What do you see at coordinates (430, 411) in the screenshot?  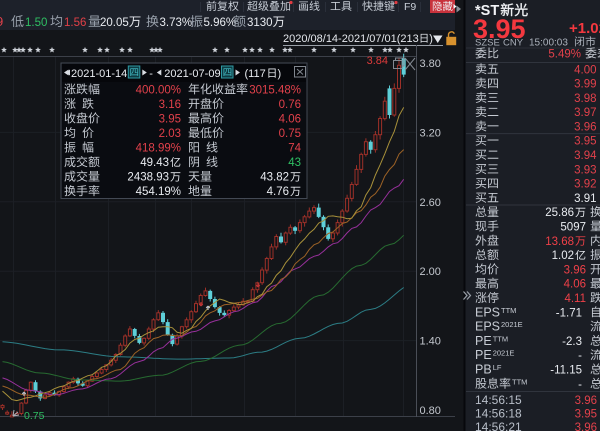 I see `svg-text: 0.80` at bounding box center [430, 411].